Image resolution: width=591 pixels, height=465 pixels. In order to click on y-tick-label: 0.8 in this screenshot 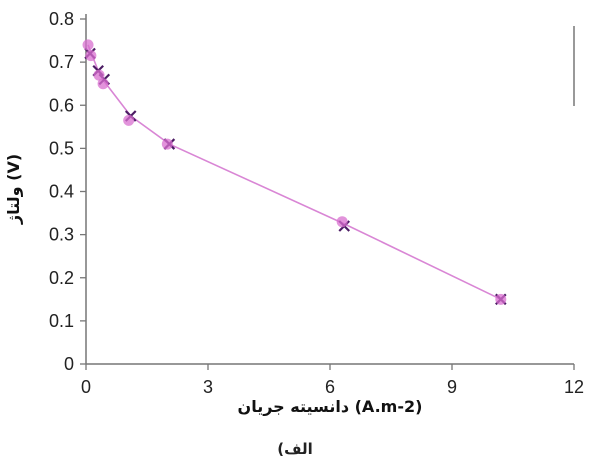, I will do `click(61, 19)`.